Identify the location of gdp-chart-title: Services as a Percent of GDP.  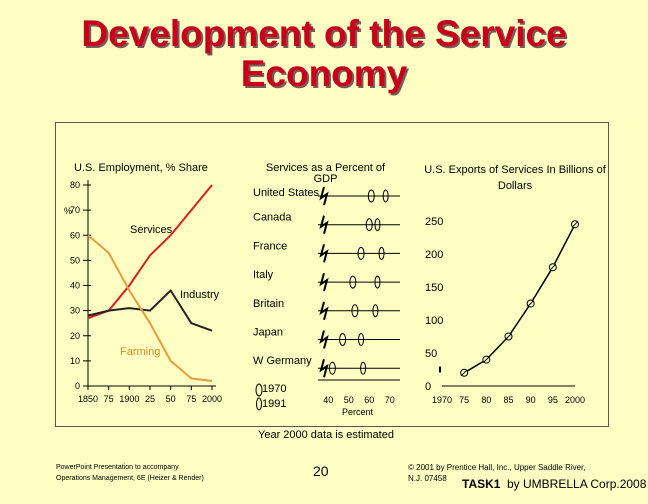
(325, 173).